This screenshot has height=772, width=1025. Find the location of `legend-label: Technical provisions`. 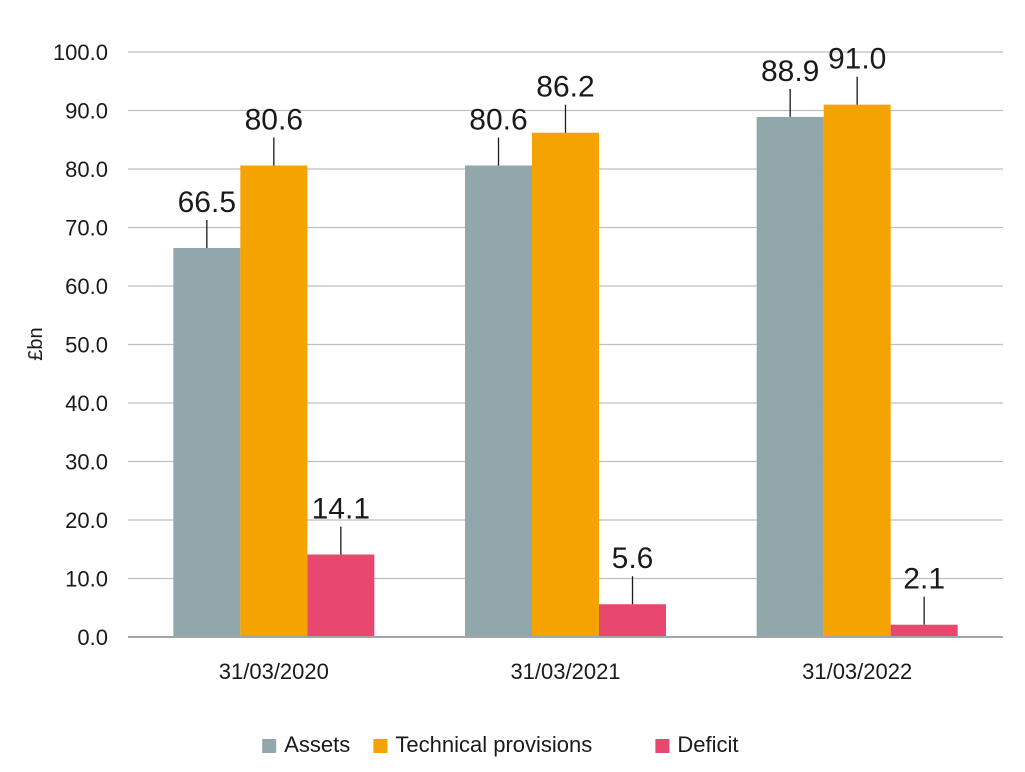

legend-label: Technical provisions is located at coordinates (493, 744).